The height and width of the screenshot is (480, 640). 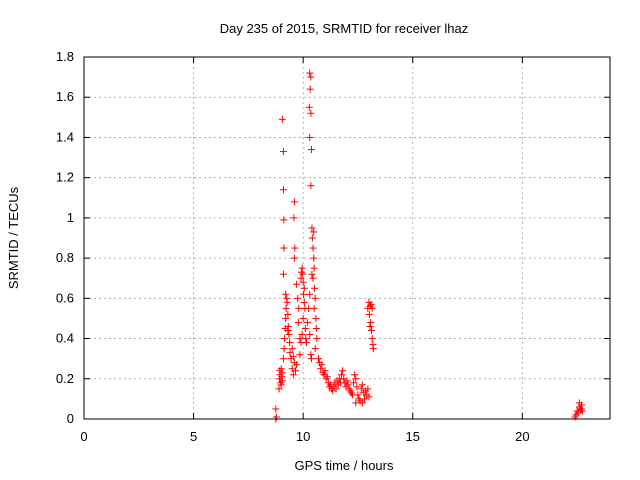 What do you see at coordinates (65, 338) in the screenshot?
I see `y-tick-label: 0.4` at bounding box center [65, 338].